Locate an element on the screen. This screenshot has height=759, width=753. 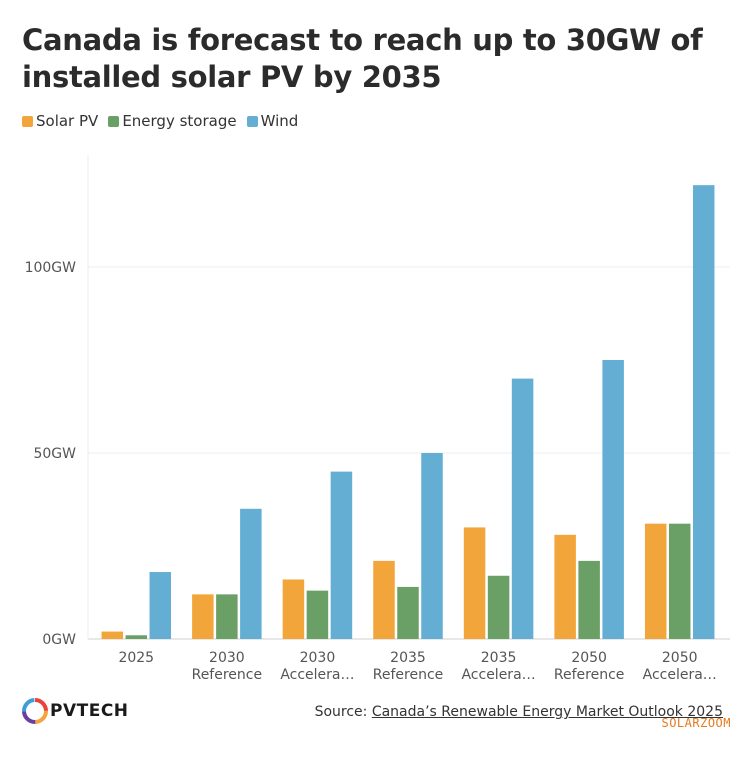
y-tick-label: 50GW is located at coordinates (54, 454).